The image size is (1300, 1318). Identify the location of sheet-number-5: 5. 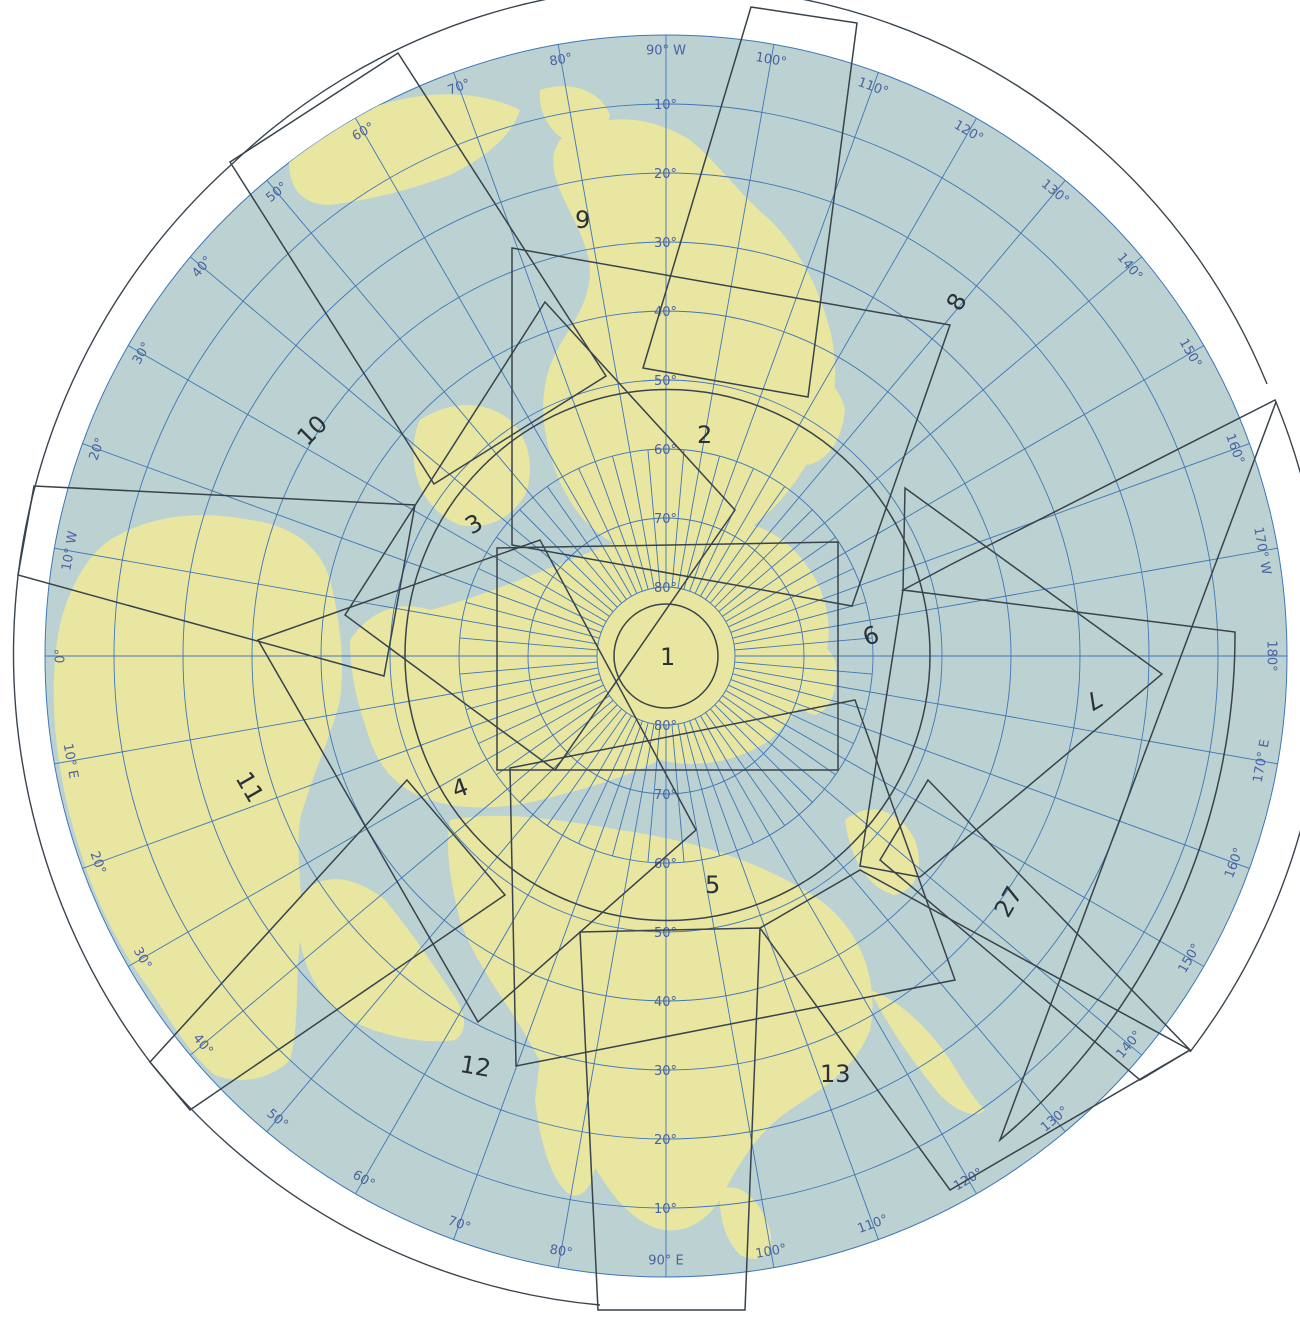
(712, 885).